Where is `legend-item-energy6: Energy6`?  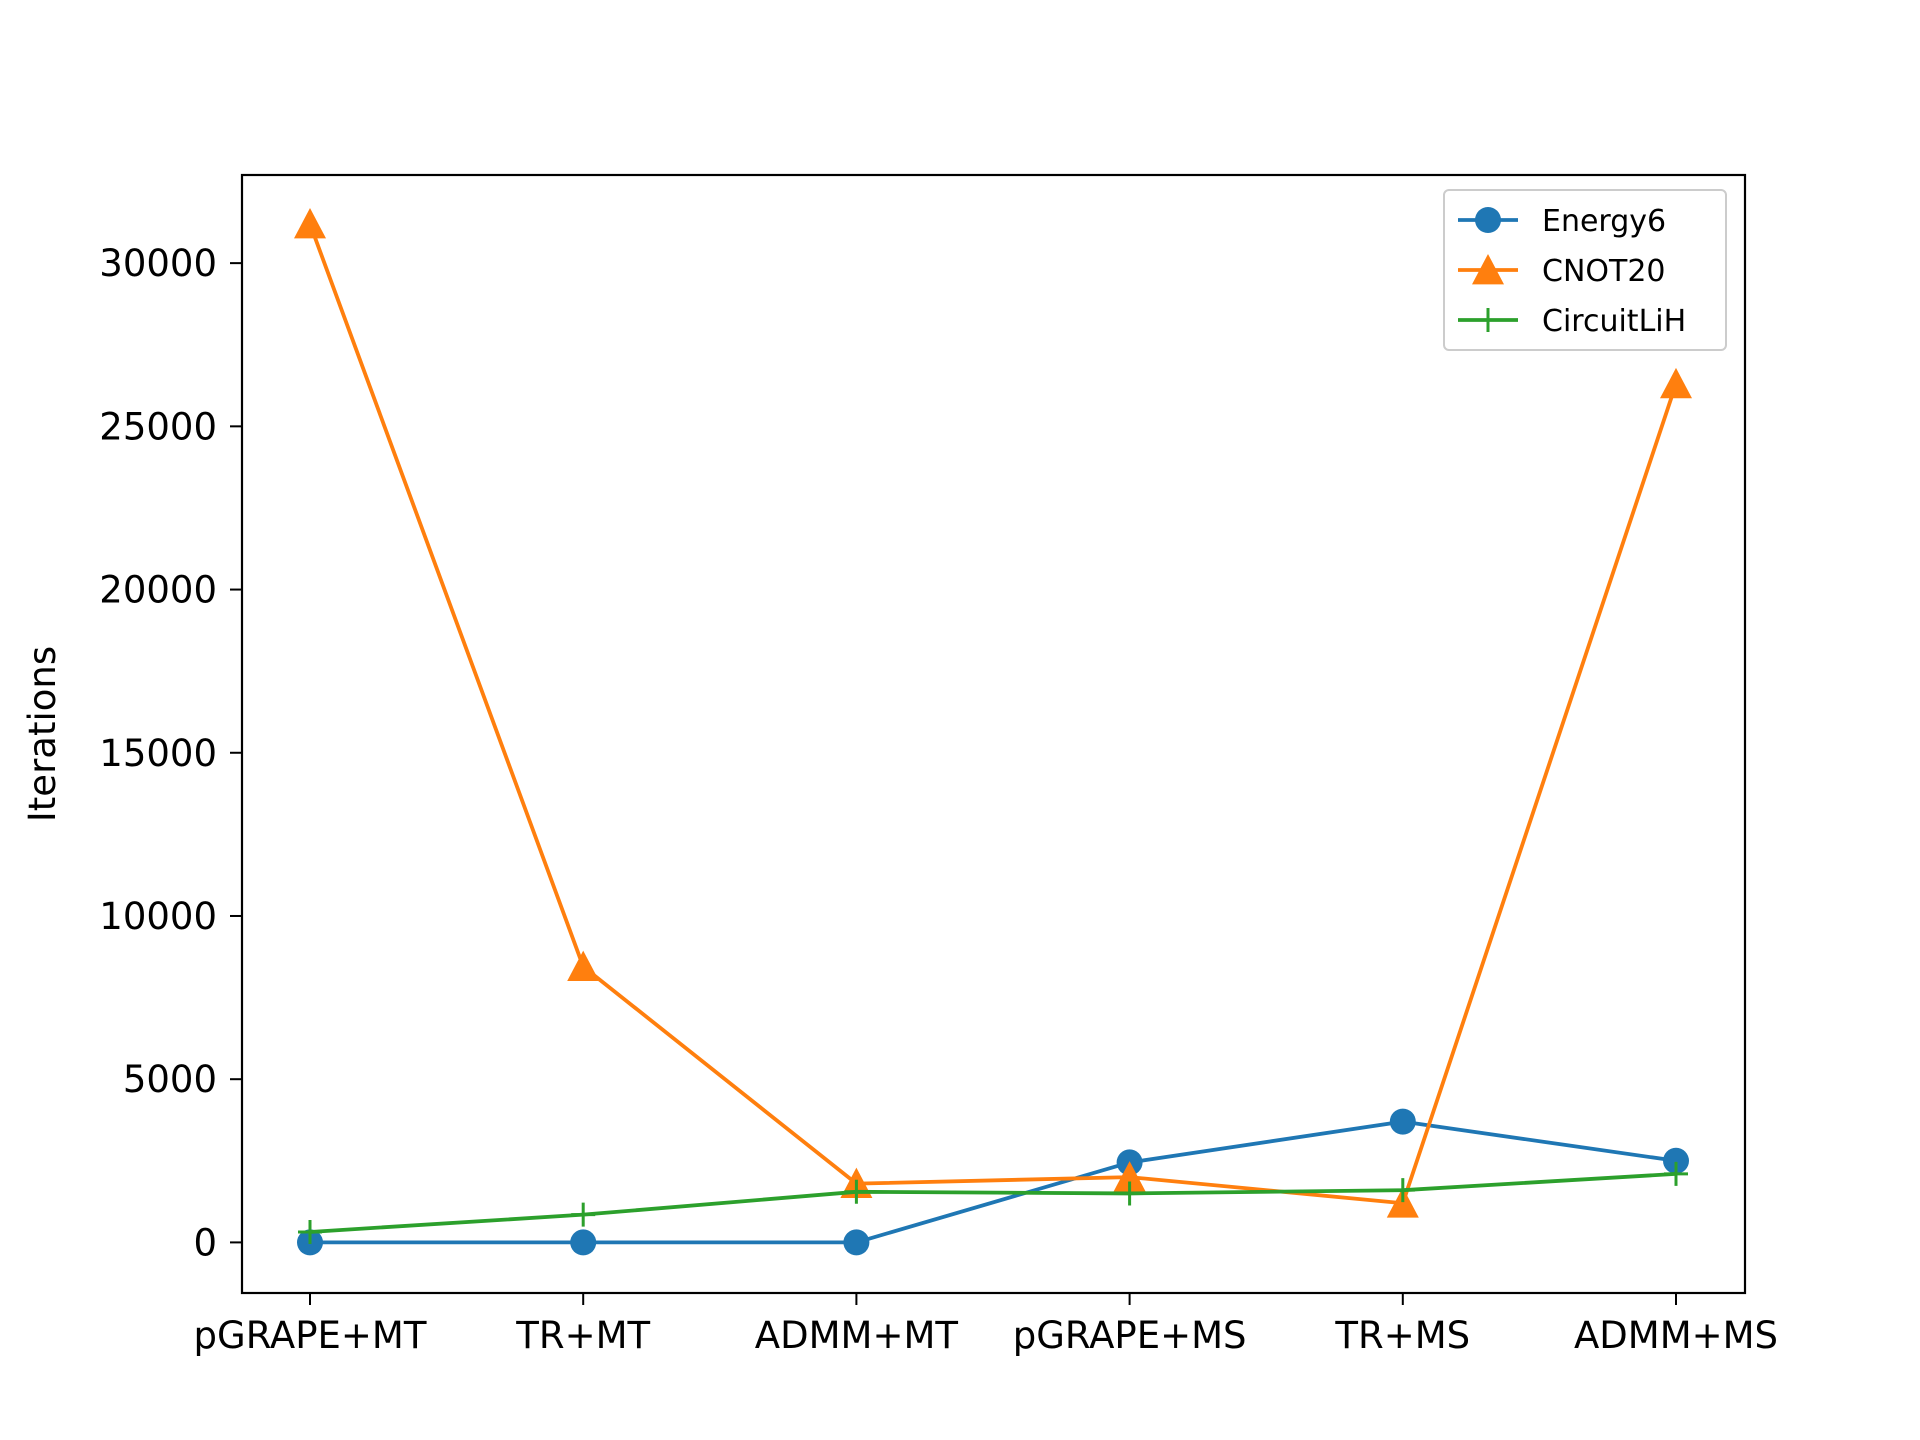
legend-item-energy6: Energy6 is located at coordinates (1562, 221).